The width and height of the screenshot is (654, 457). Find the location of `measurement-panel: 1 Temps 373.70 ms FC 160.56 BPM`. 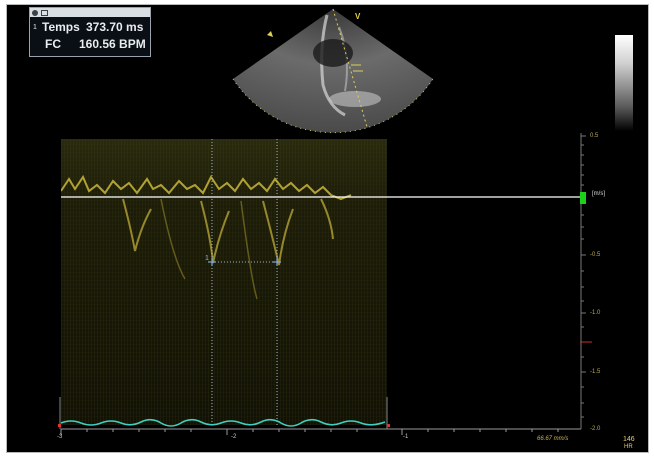

measurement-panel: 1 Temps 373.70 ms FC 160.56 BPM is located at coordinates (90, 32).